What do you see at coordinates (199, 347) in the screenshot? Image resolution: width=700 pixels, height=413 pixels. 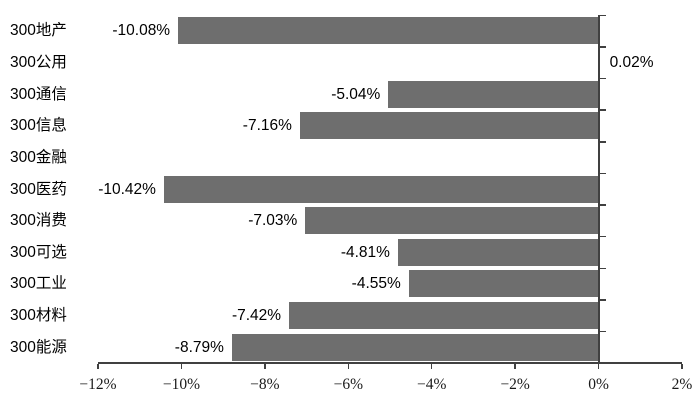 I see `value-label: -8.79%` at bounding box center [199, 347].